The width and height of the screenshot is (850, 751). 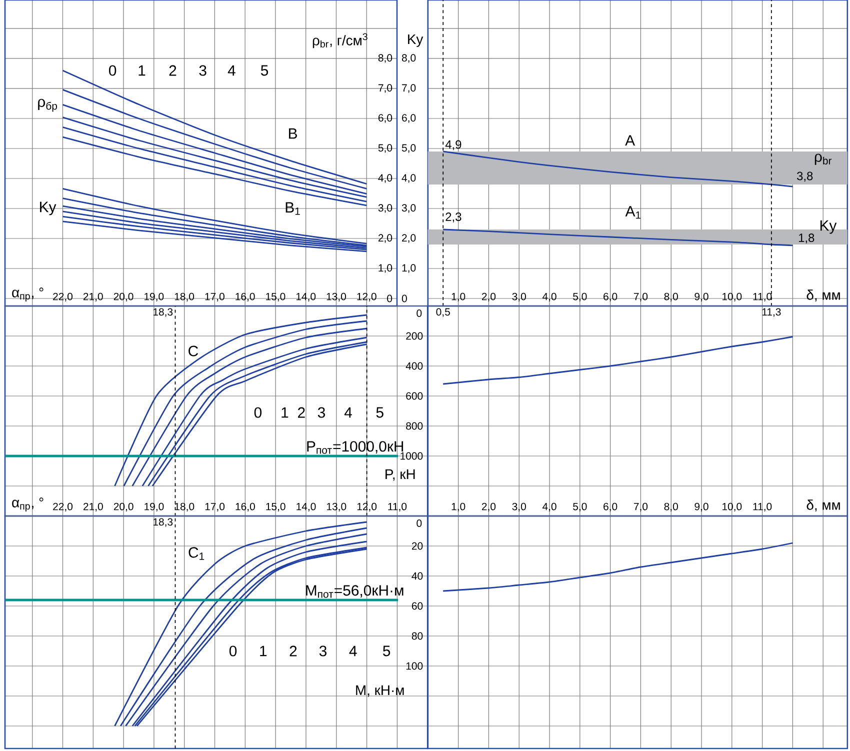 I want to click on x-tick-label: 19,0, so click(x=154, y=297).